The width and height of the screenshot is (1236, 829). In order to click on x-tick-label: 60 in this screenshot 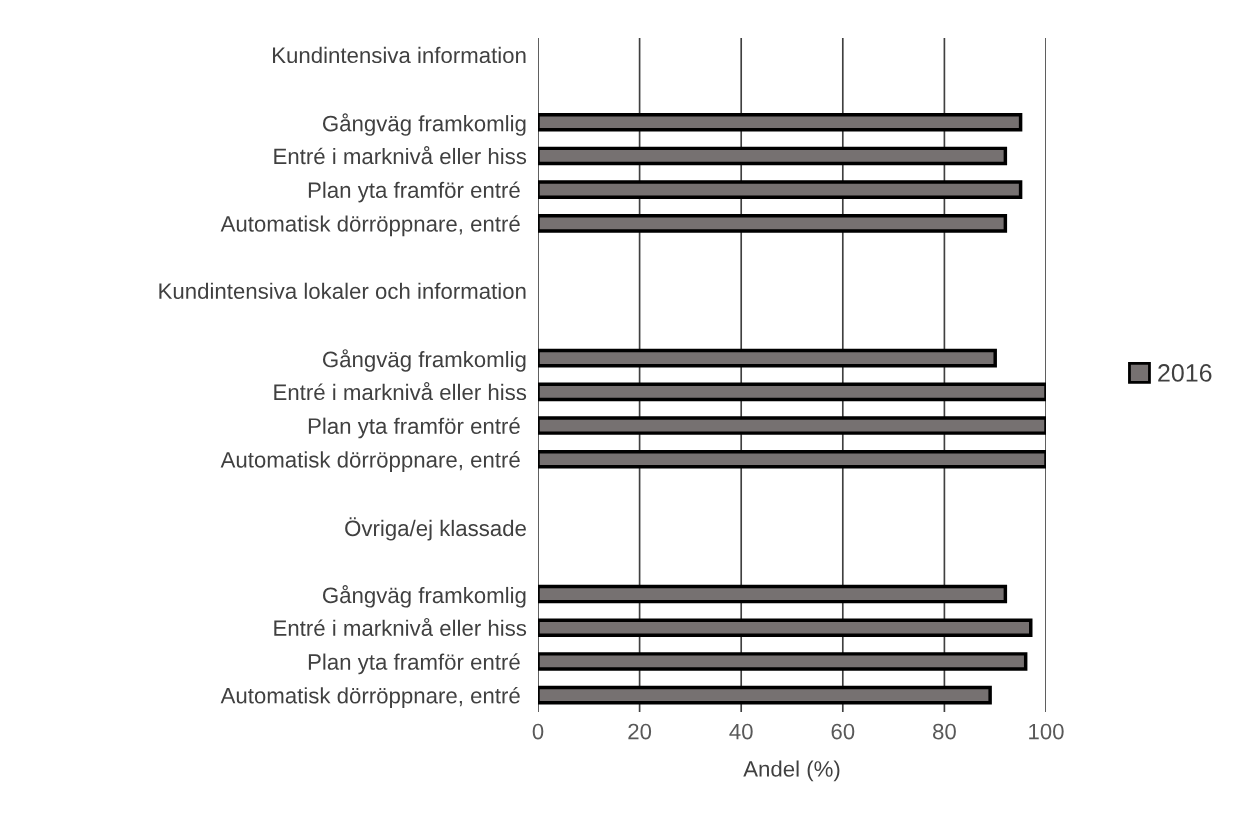, I will do `click(843, 731)`.